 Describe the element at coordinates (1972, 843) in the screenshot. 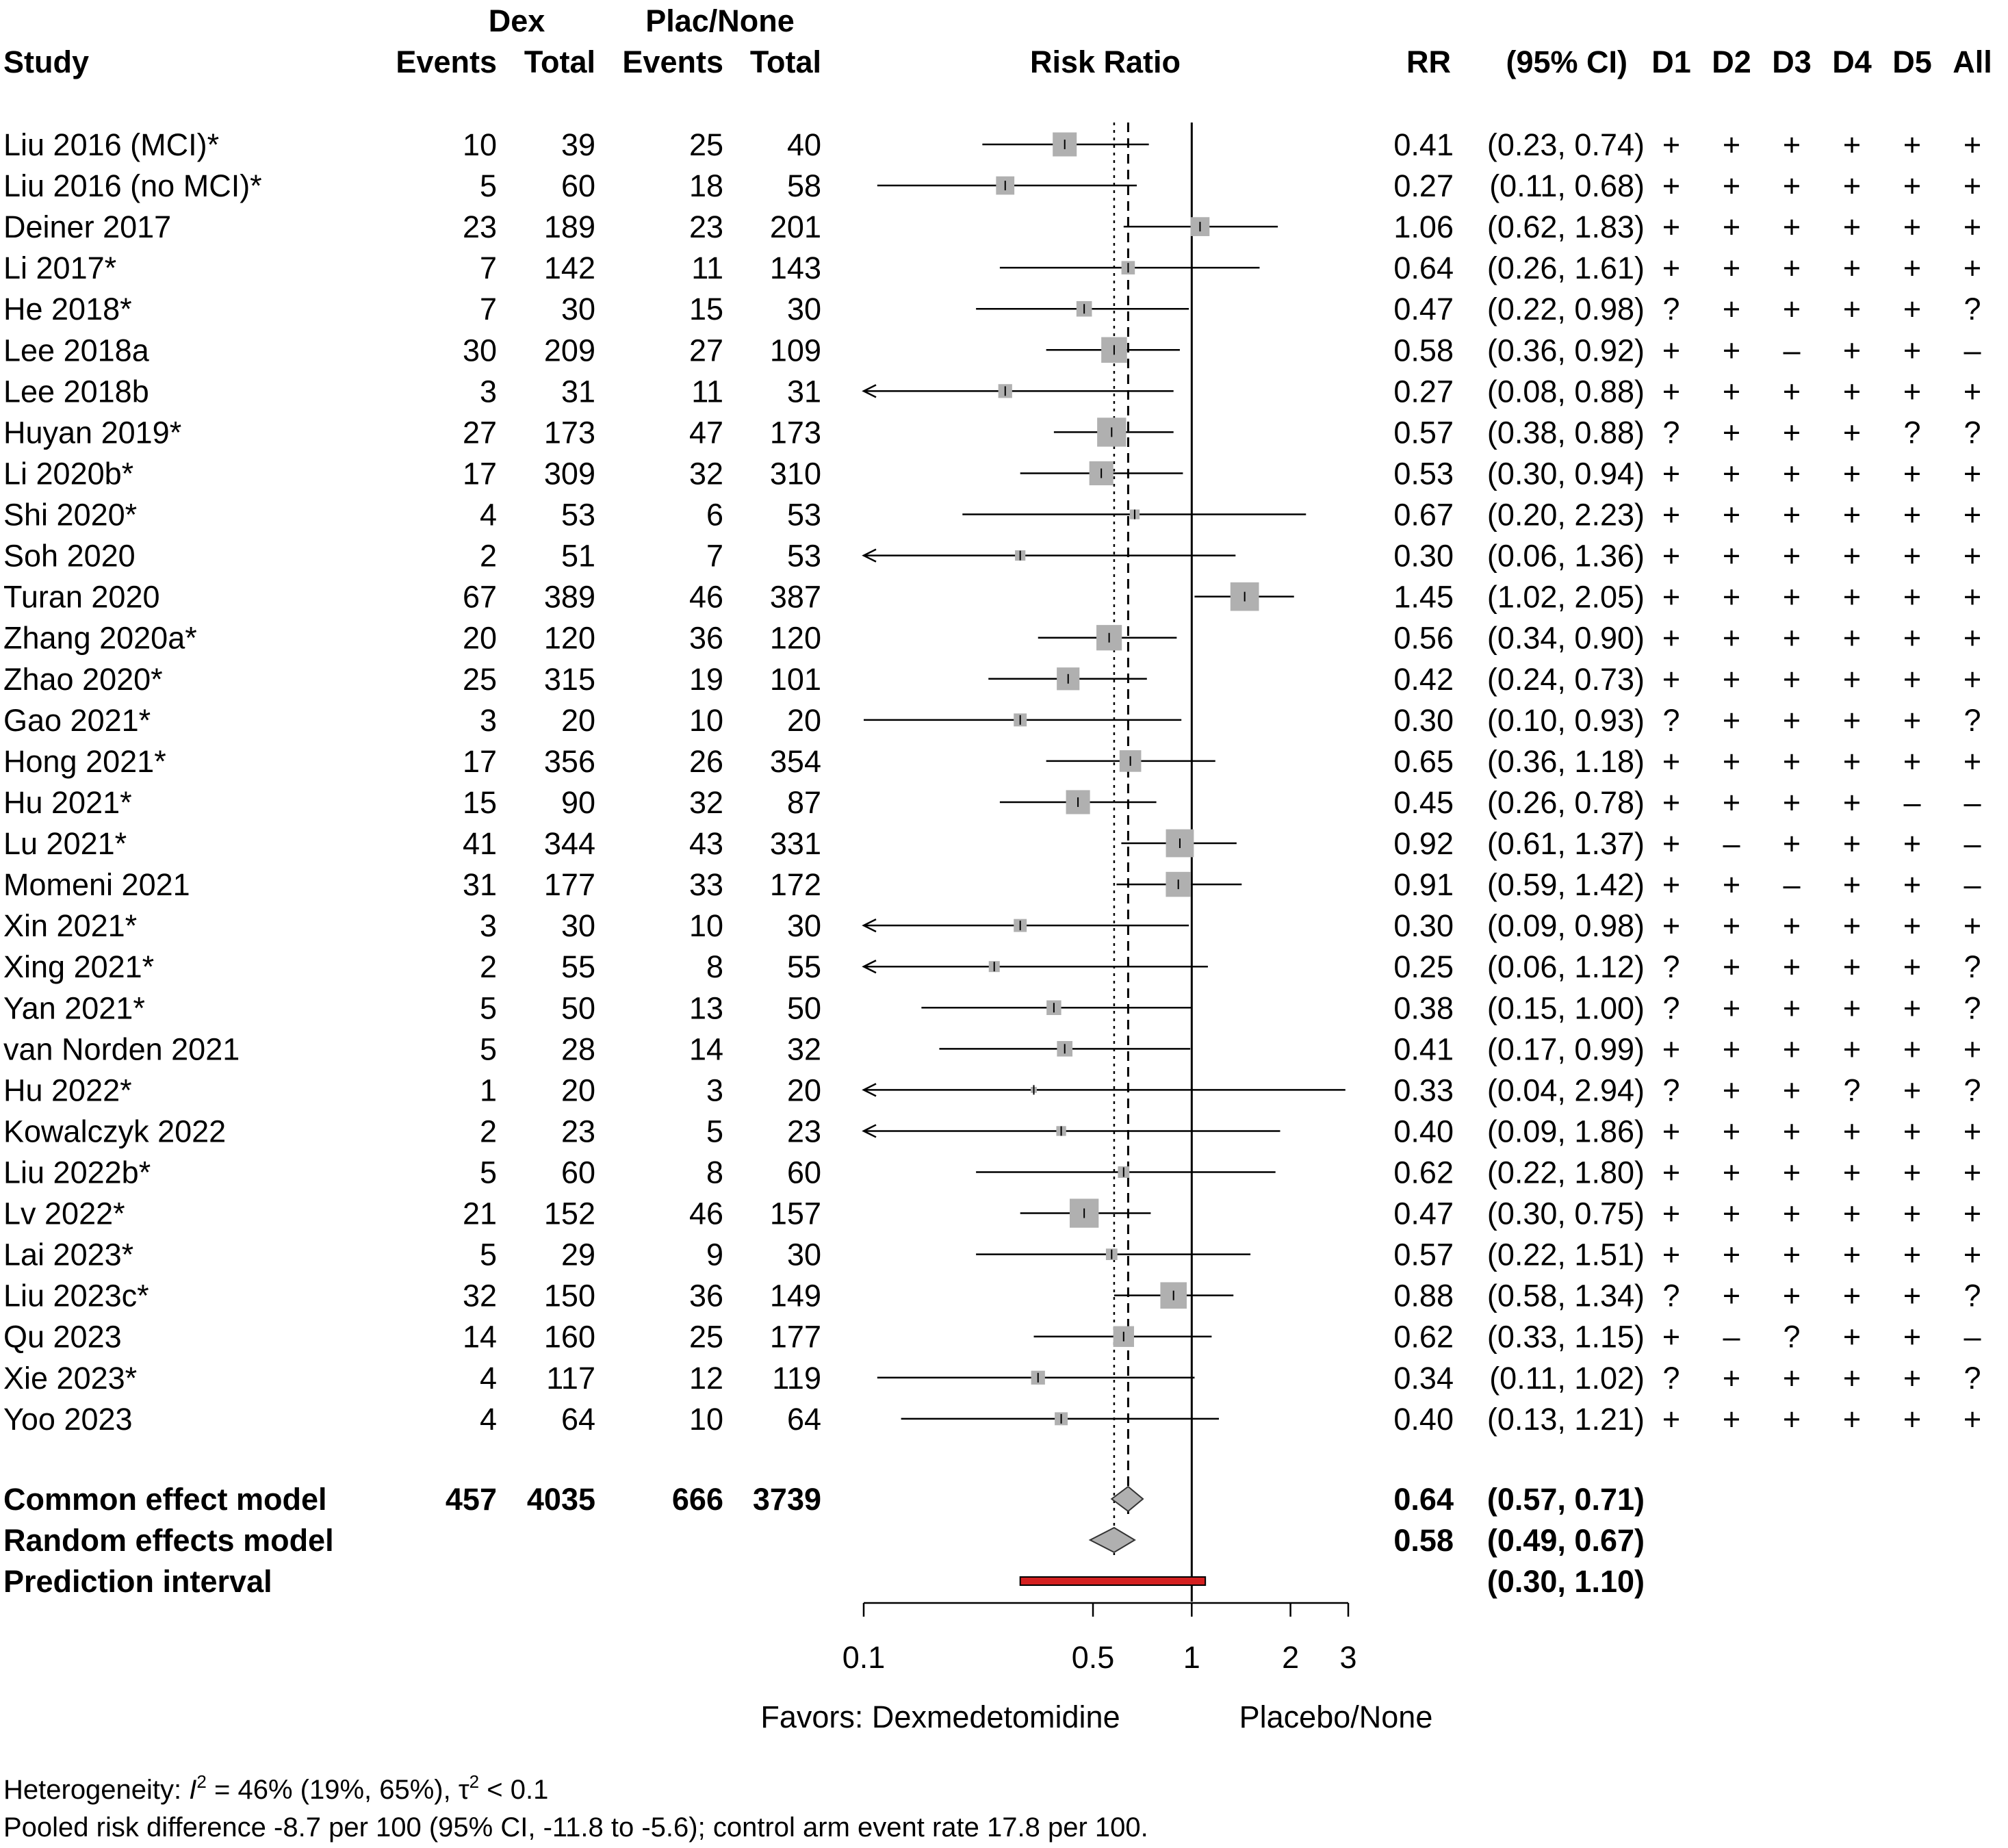

I see `rob-judgement: –` at that location.